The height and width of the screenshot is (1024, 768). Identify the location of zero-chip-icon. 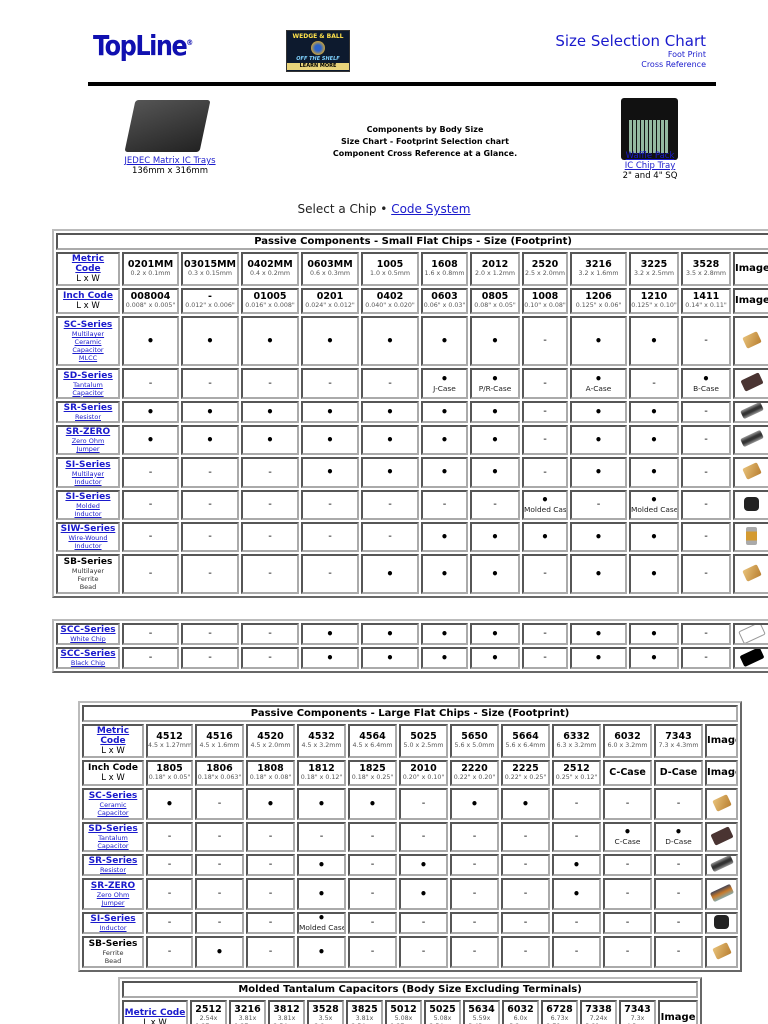
(721, 892).